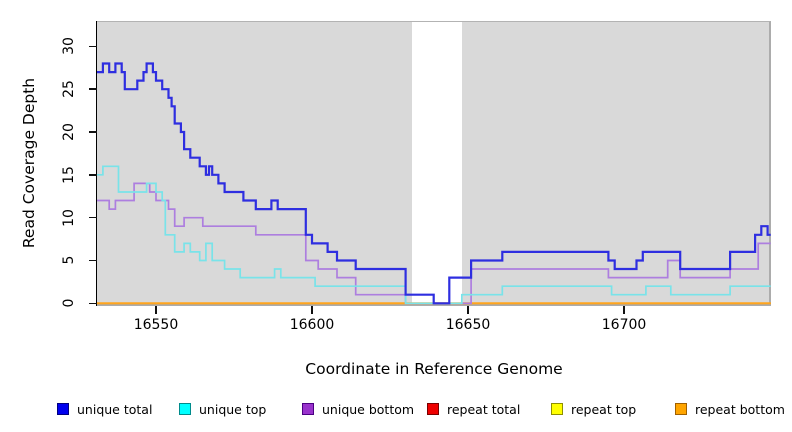 The width and height of the screenshot is (792, 432). I want to click on legend-item-unique-total: unique total, so click(104, 409).